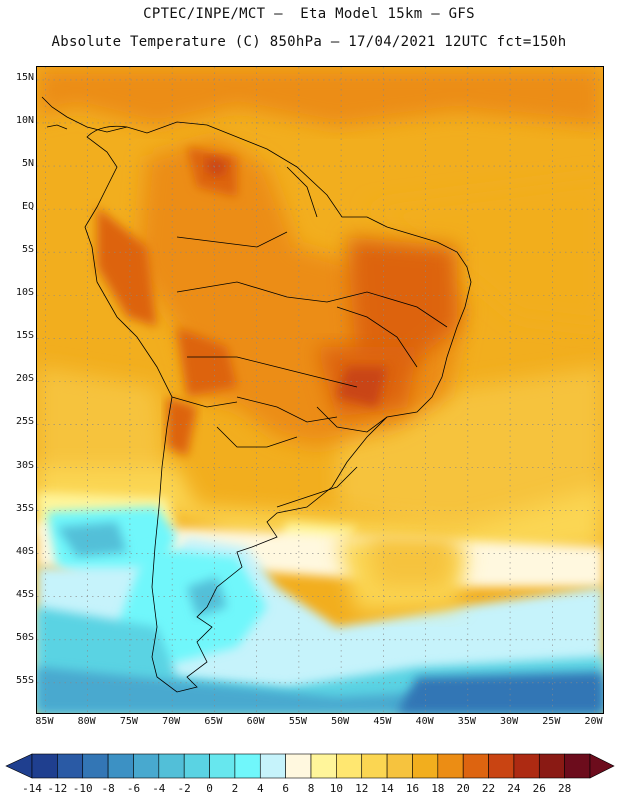 Image resolution: width=618 pixels, height=800 pixels. What do you see at coordinates (551, 721) in the screenshot?
I see `lon-label: 25W` at bounding box center [551, 721].